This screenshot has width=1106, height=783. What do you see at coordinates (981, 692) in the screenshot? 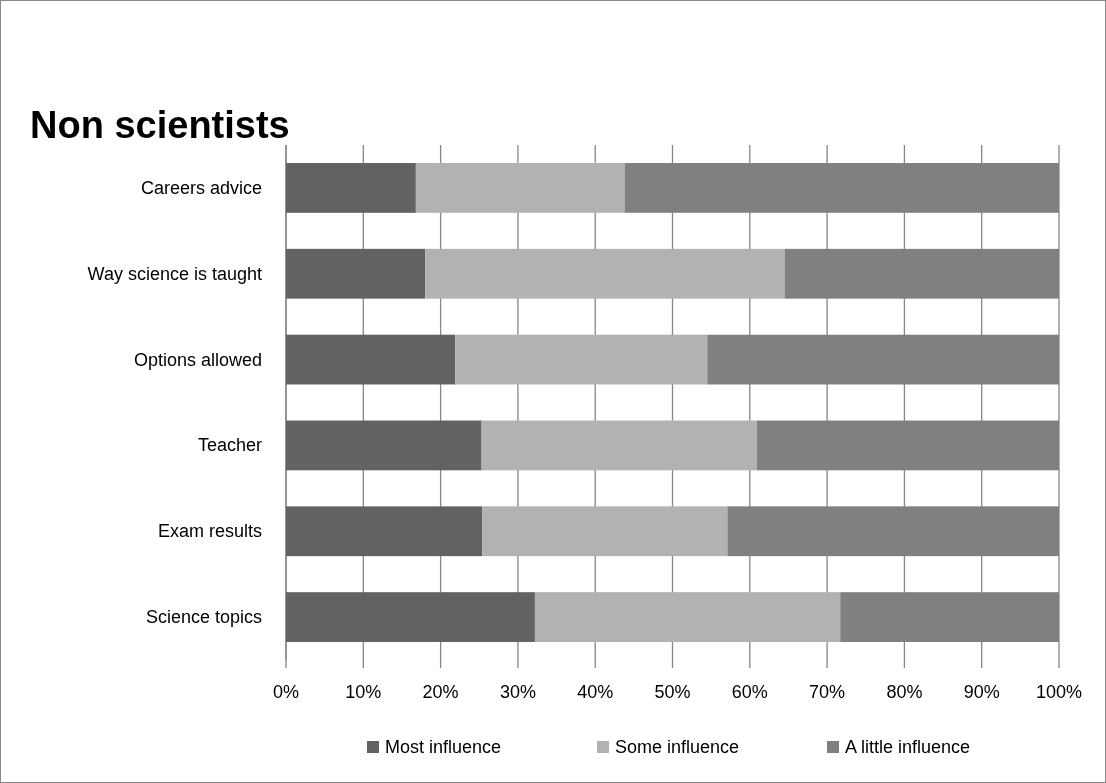
I see `x-tick-label: 90%` at bounding box center [981, 692].